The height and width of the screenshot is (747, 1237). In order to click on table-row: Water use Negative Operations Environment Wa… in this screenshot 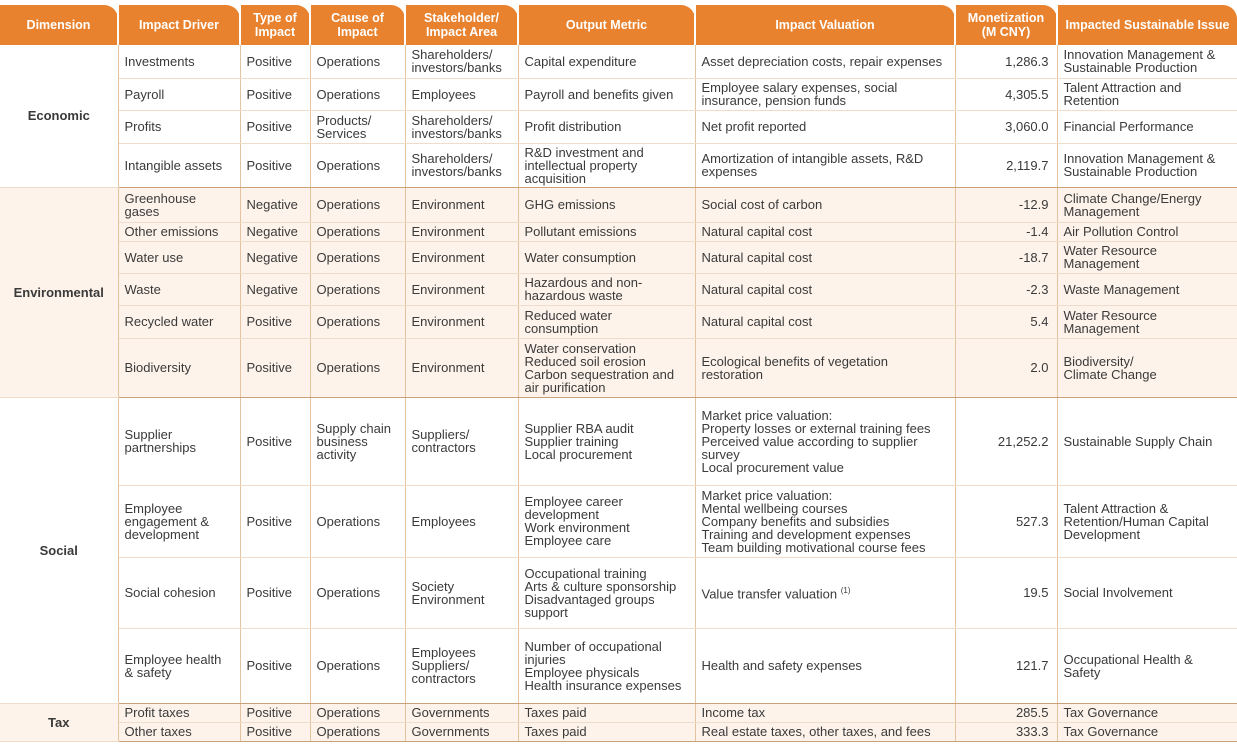, I will do `click(618, 257)`.